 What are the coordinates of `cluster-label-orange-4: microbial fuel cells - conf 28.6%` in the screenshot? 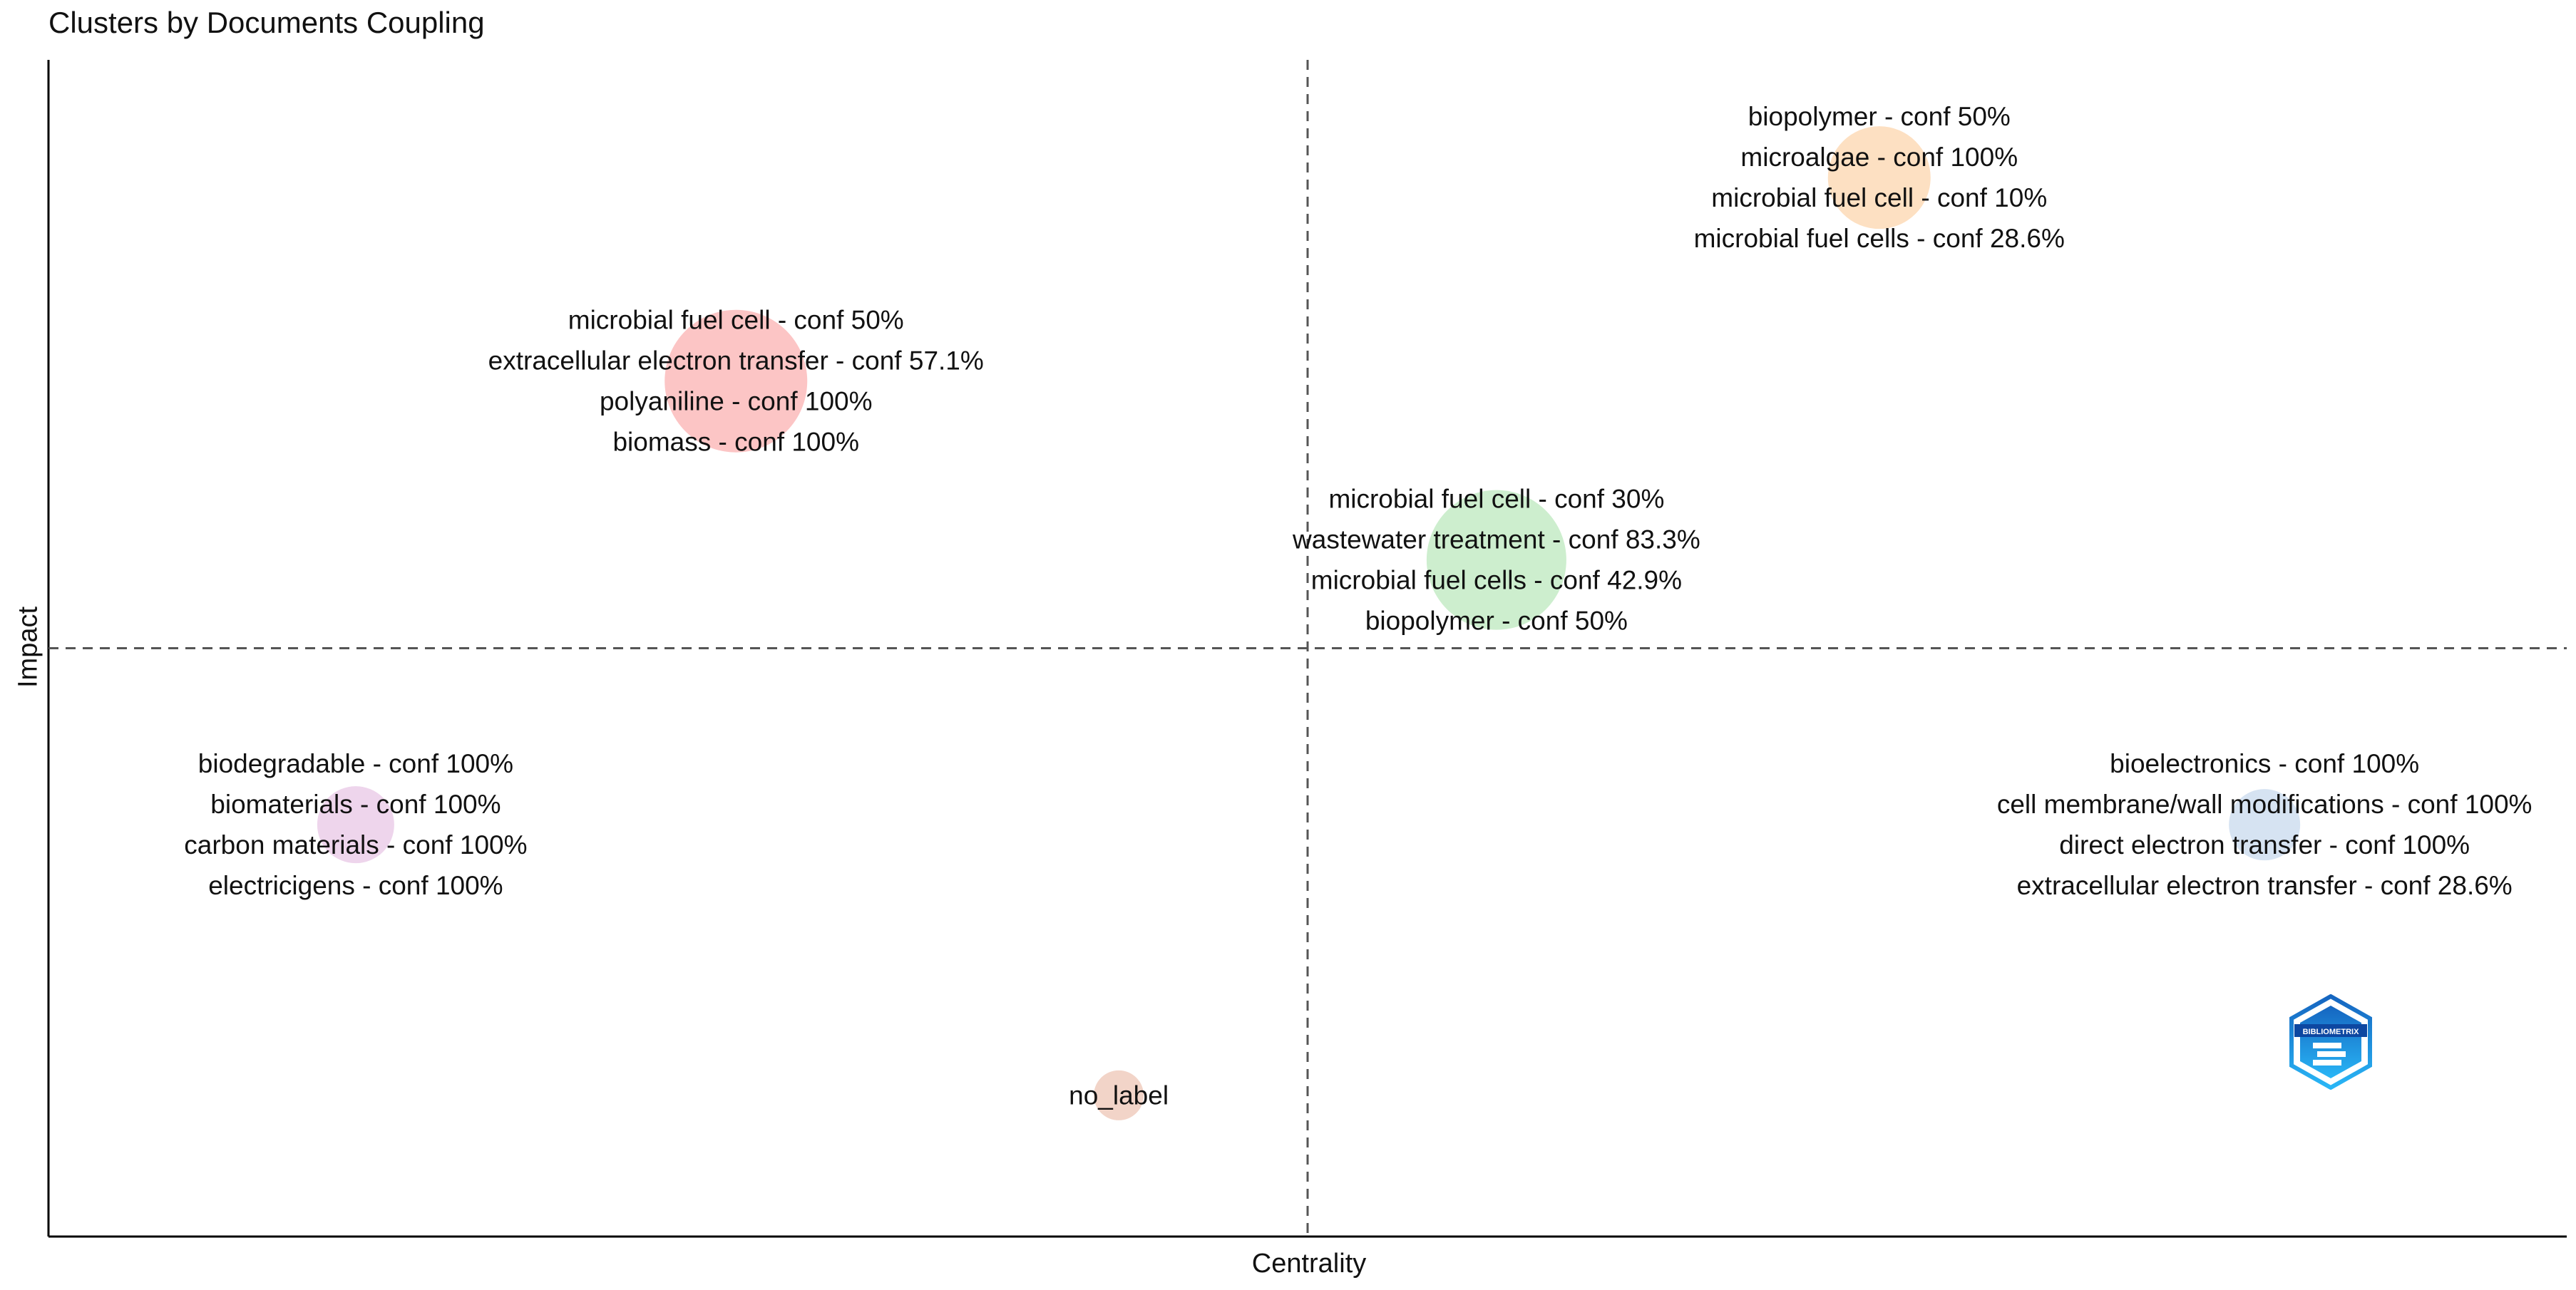 It's located at (1879, 238).